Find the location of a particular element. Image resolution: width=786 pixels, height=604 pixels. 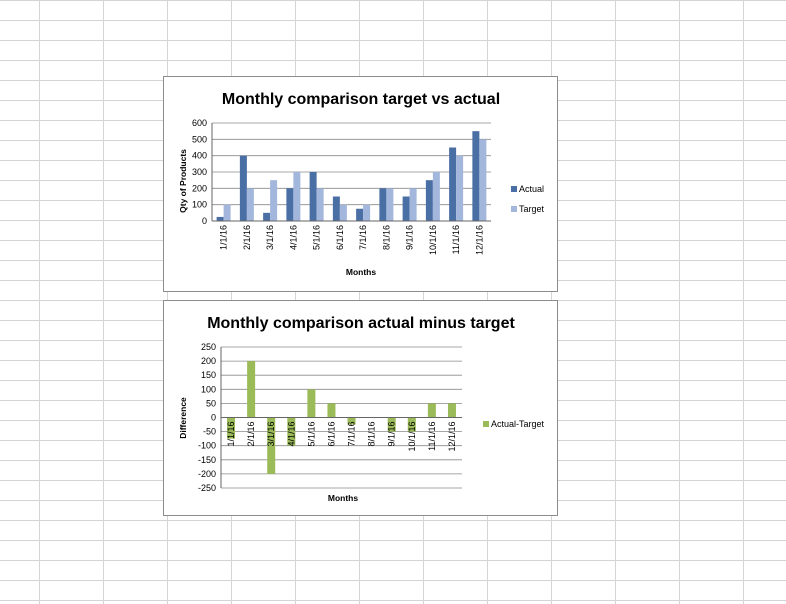

chart2-x-tick-label: 3/1/16 is located at coordinates (271, 434).